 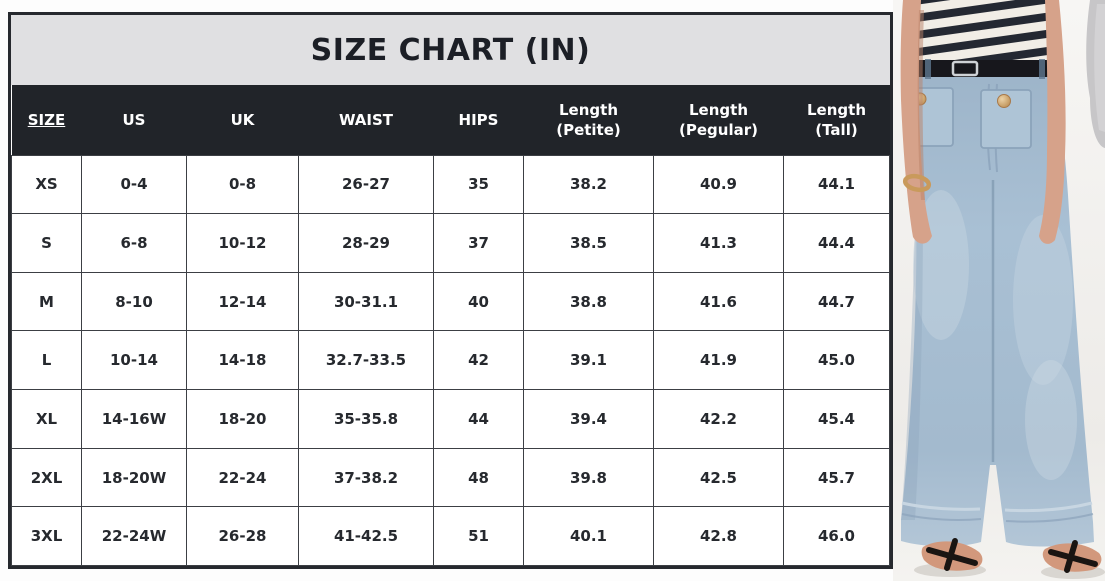 I want to click on table-row: S 6-8 10-12 28-29 37 38.5 41.3 44.4, so click(x=450, y=243).